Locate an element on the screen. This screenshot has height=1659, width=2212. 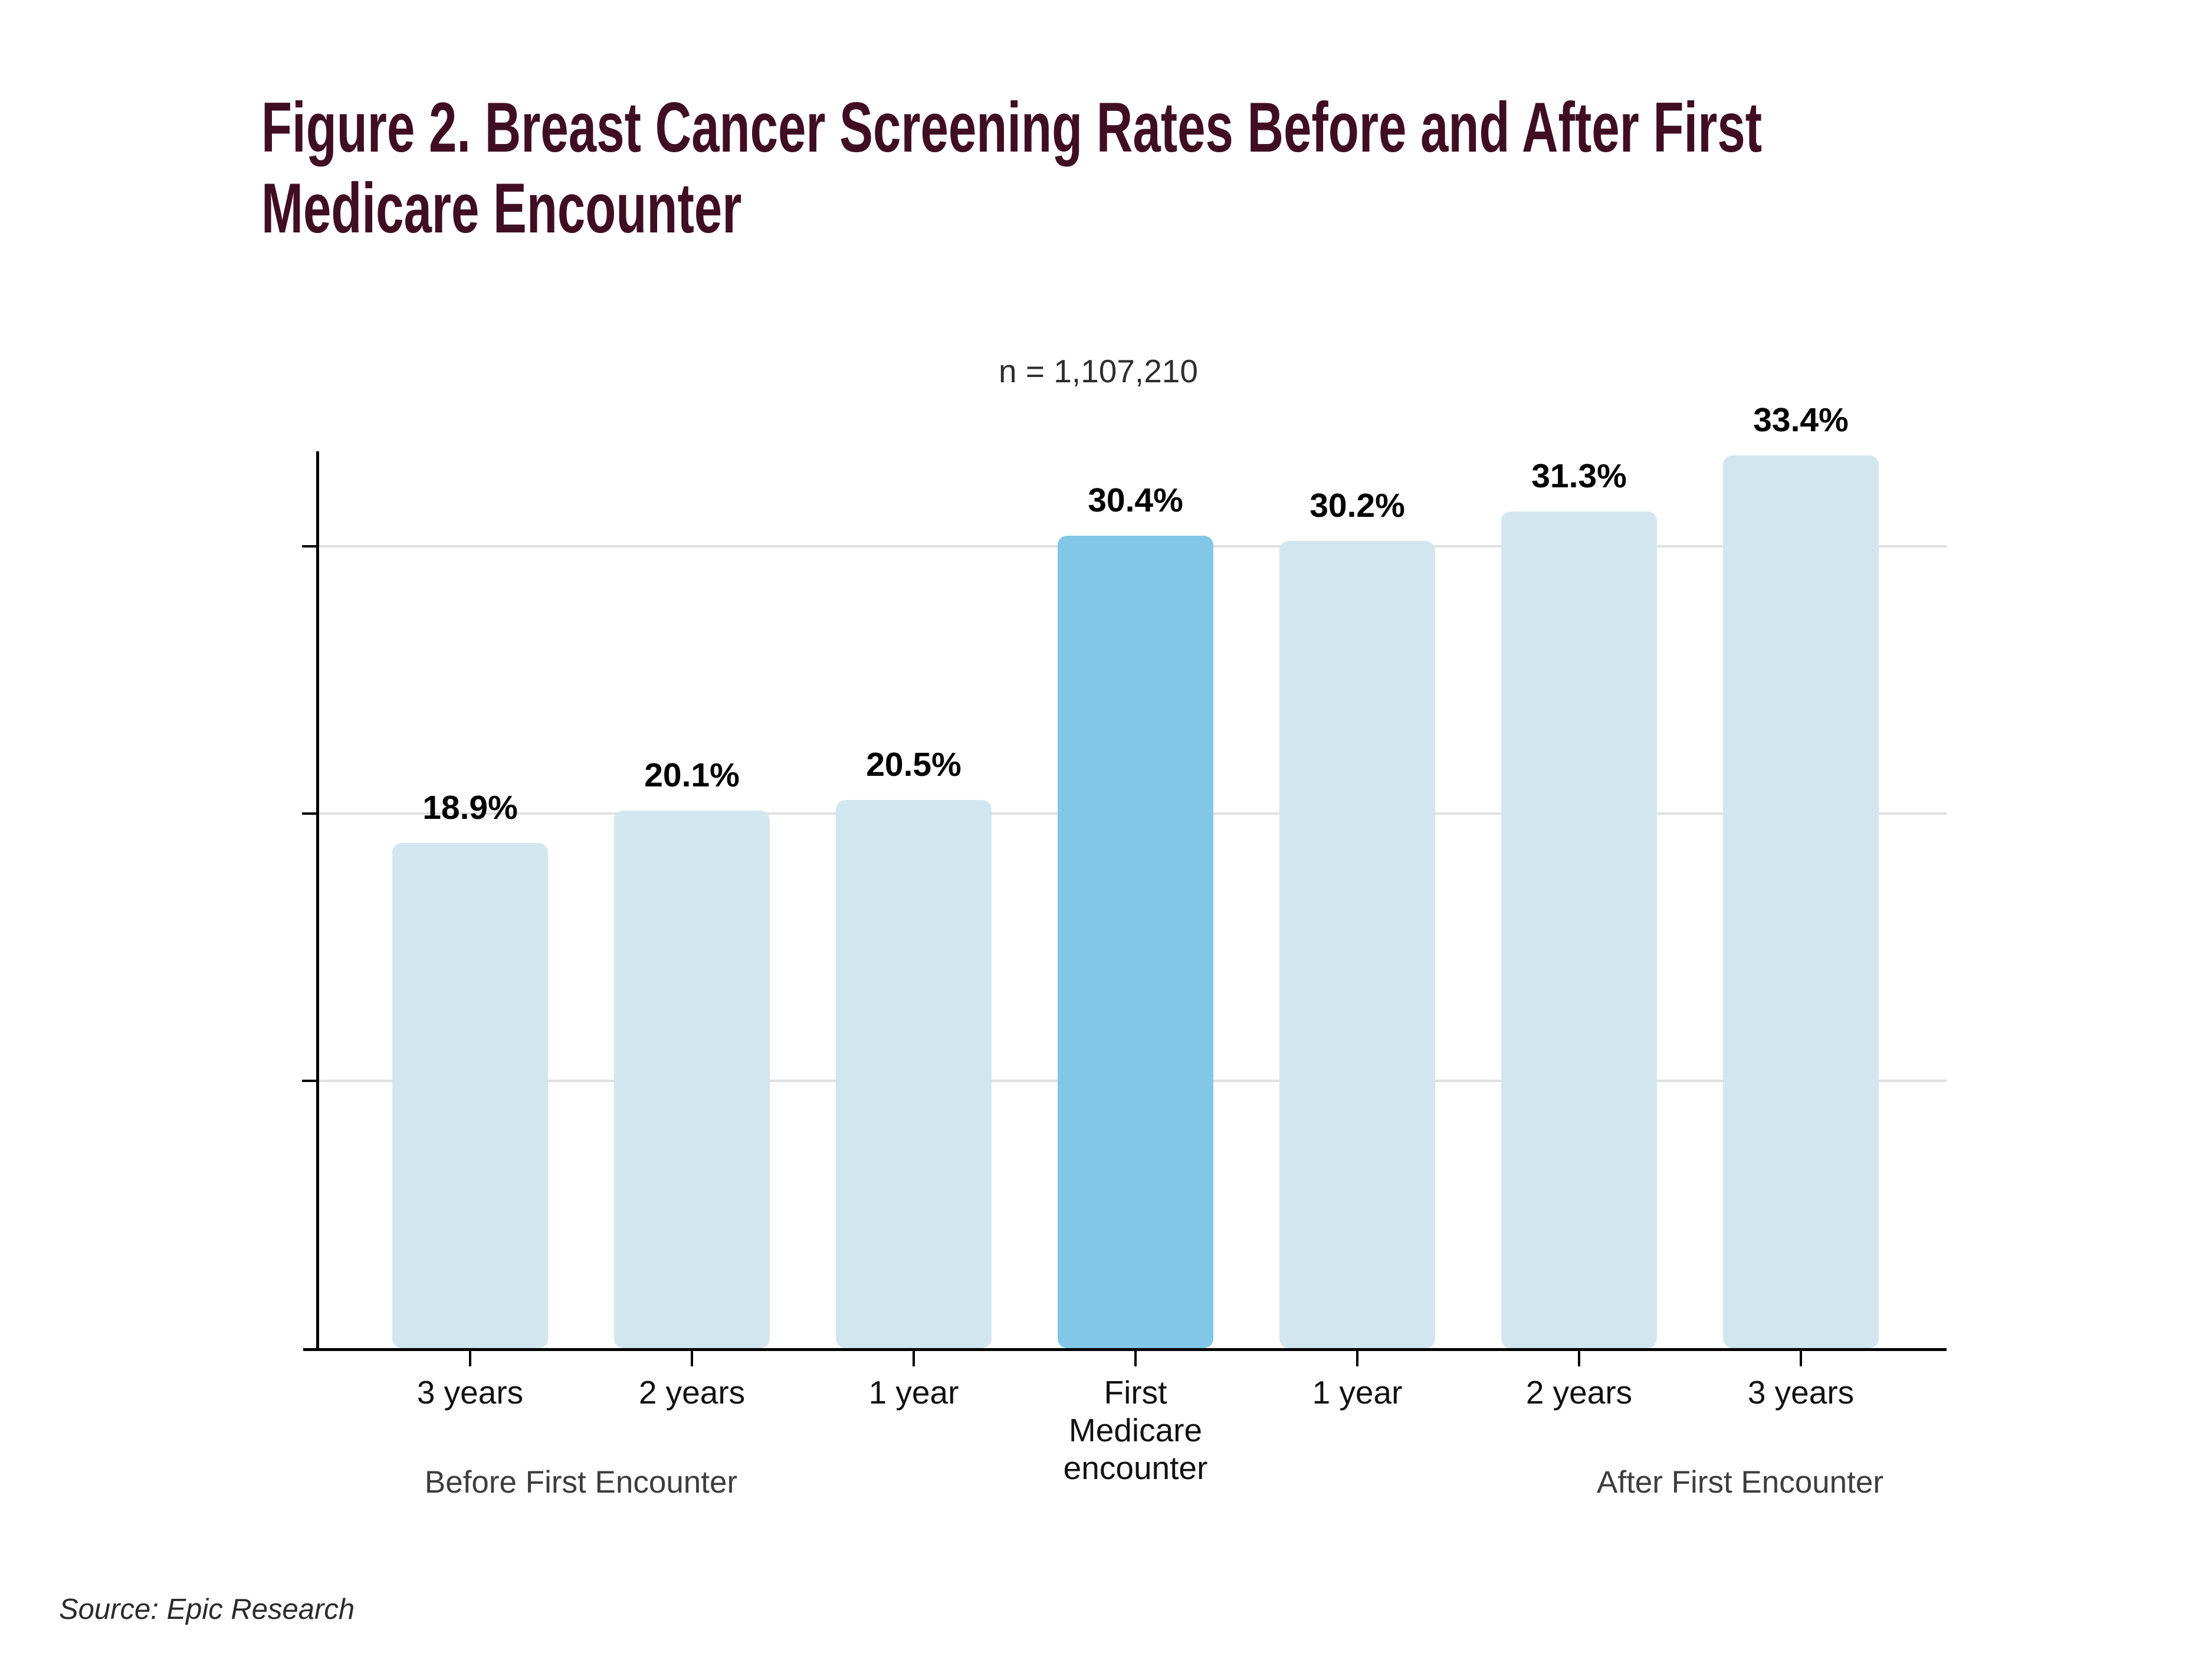
bar-value-label: 30.4% is located at coordinates (1135, 500).